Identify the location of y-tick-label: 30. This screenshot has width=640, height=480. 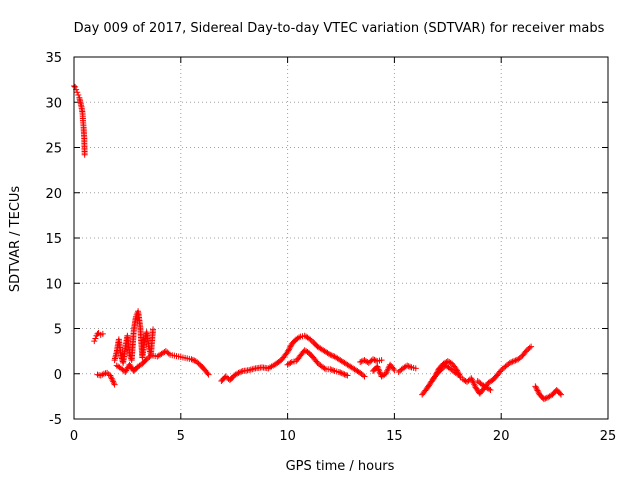
(53, 103).